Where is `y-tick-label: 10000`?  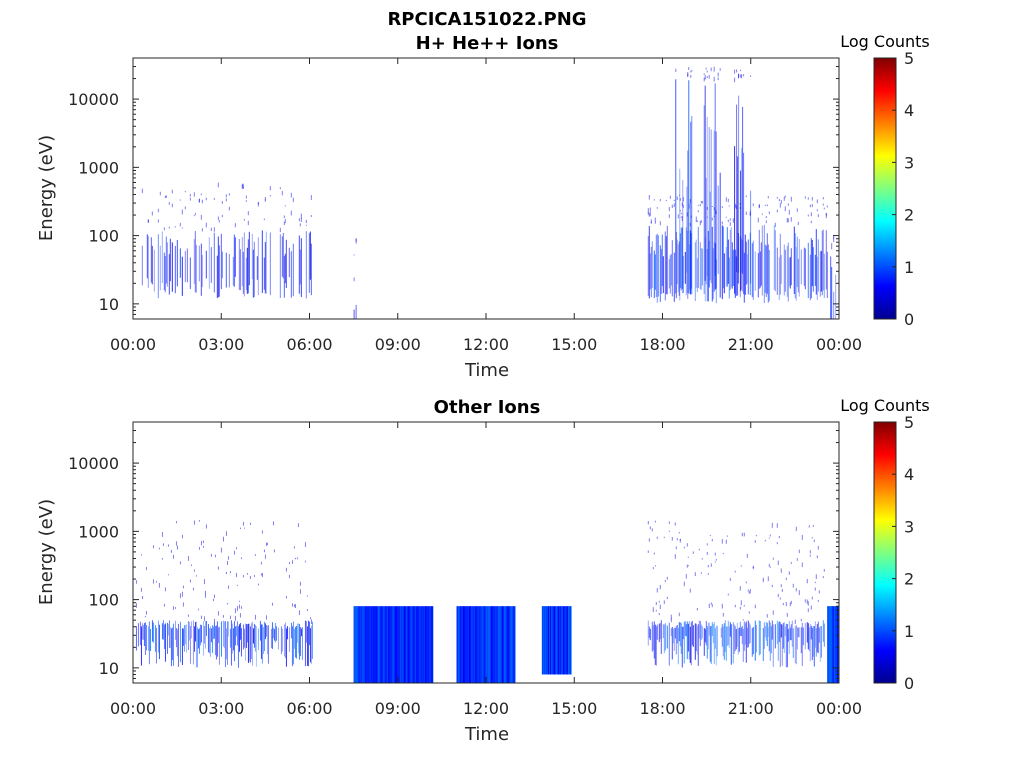
y-tick-label: 10000 is located at coordinates (93, 99).